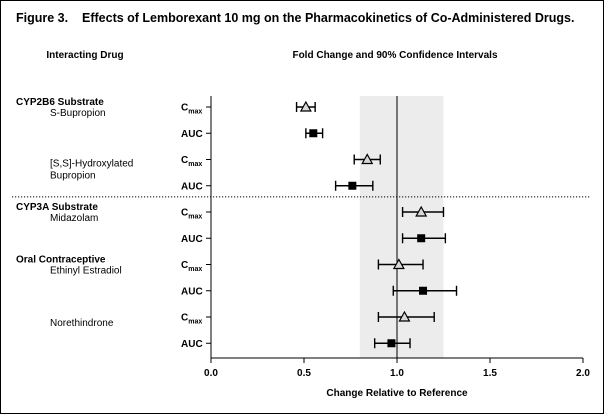 The height and width of the screenshot is (414, 604). What do you see at coordinates (86, 271) in the screenshot?
I see `drug-label: Ethinyl Estradiol` at bounding box center [86, 271].